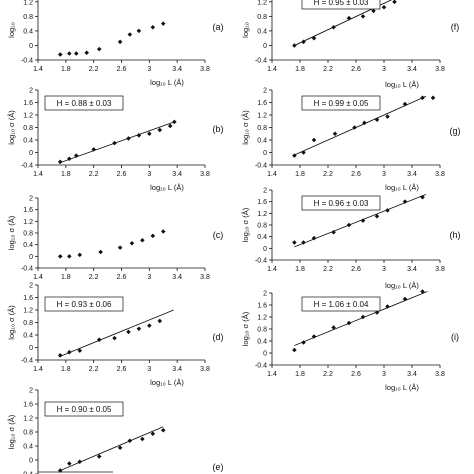 This screenshot has width=474, height=474. Describe the element at coordinates (262, 214) in the screenshot. I see `y-tick-label-h: 1.2` at that location.